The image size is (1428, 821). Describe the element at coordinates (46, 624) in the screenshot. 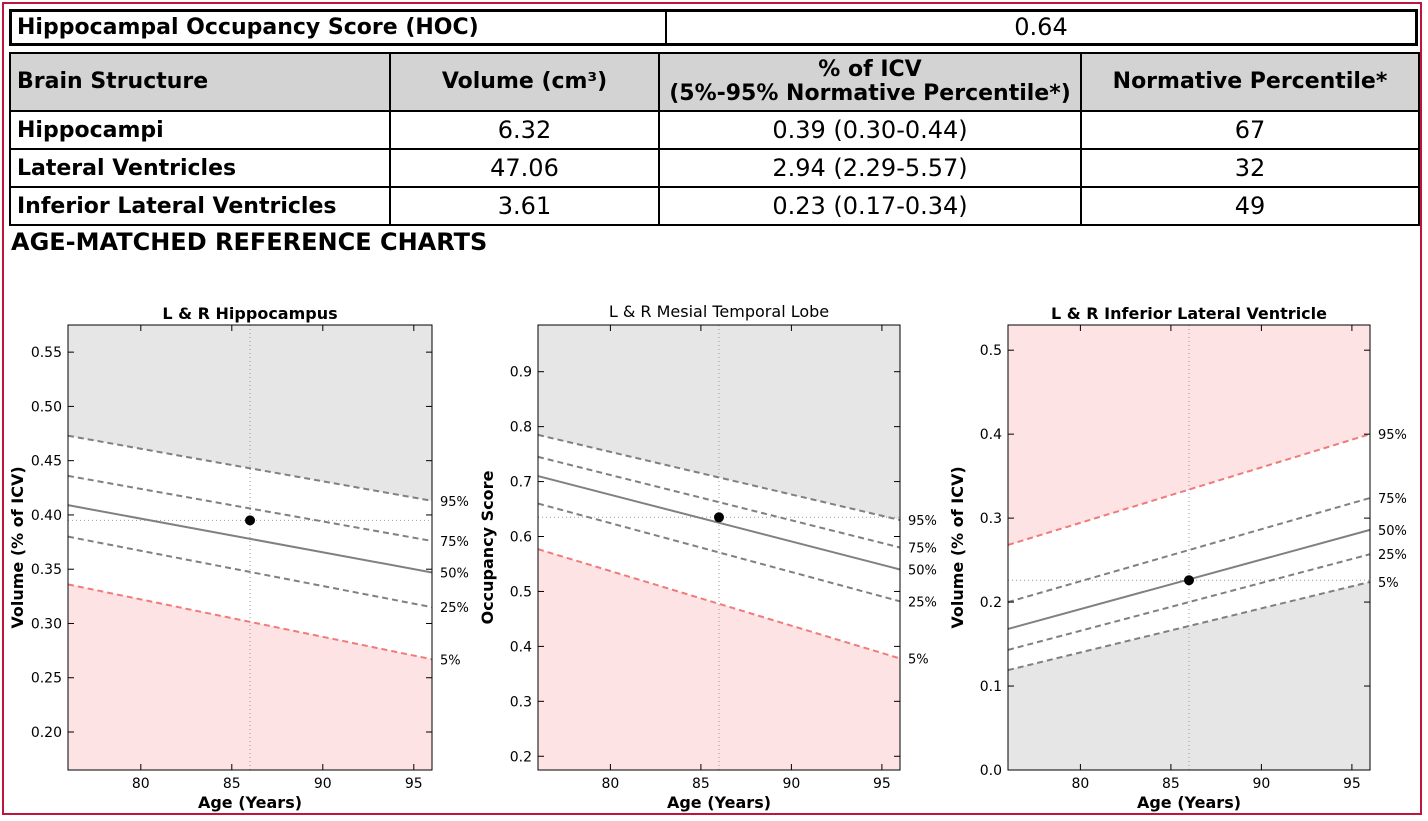

I see `y-tick-label: 0.30` at that location.